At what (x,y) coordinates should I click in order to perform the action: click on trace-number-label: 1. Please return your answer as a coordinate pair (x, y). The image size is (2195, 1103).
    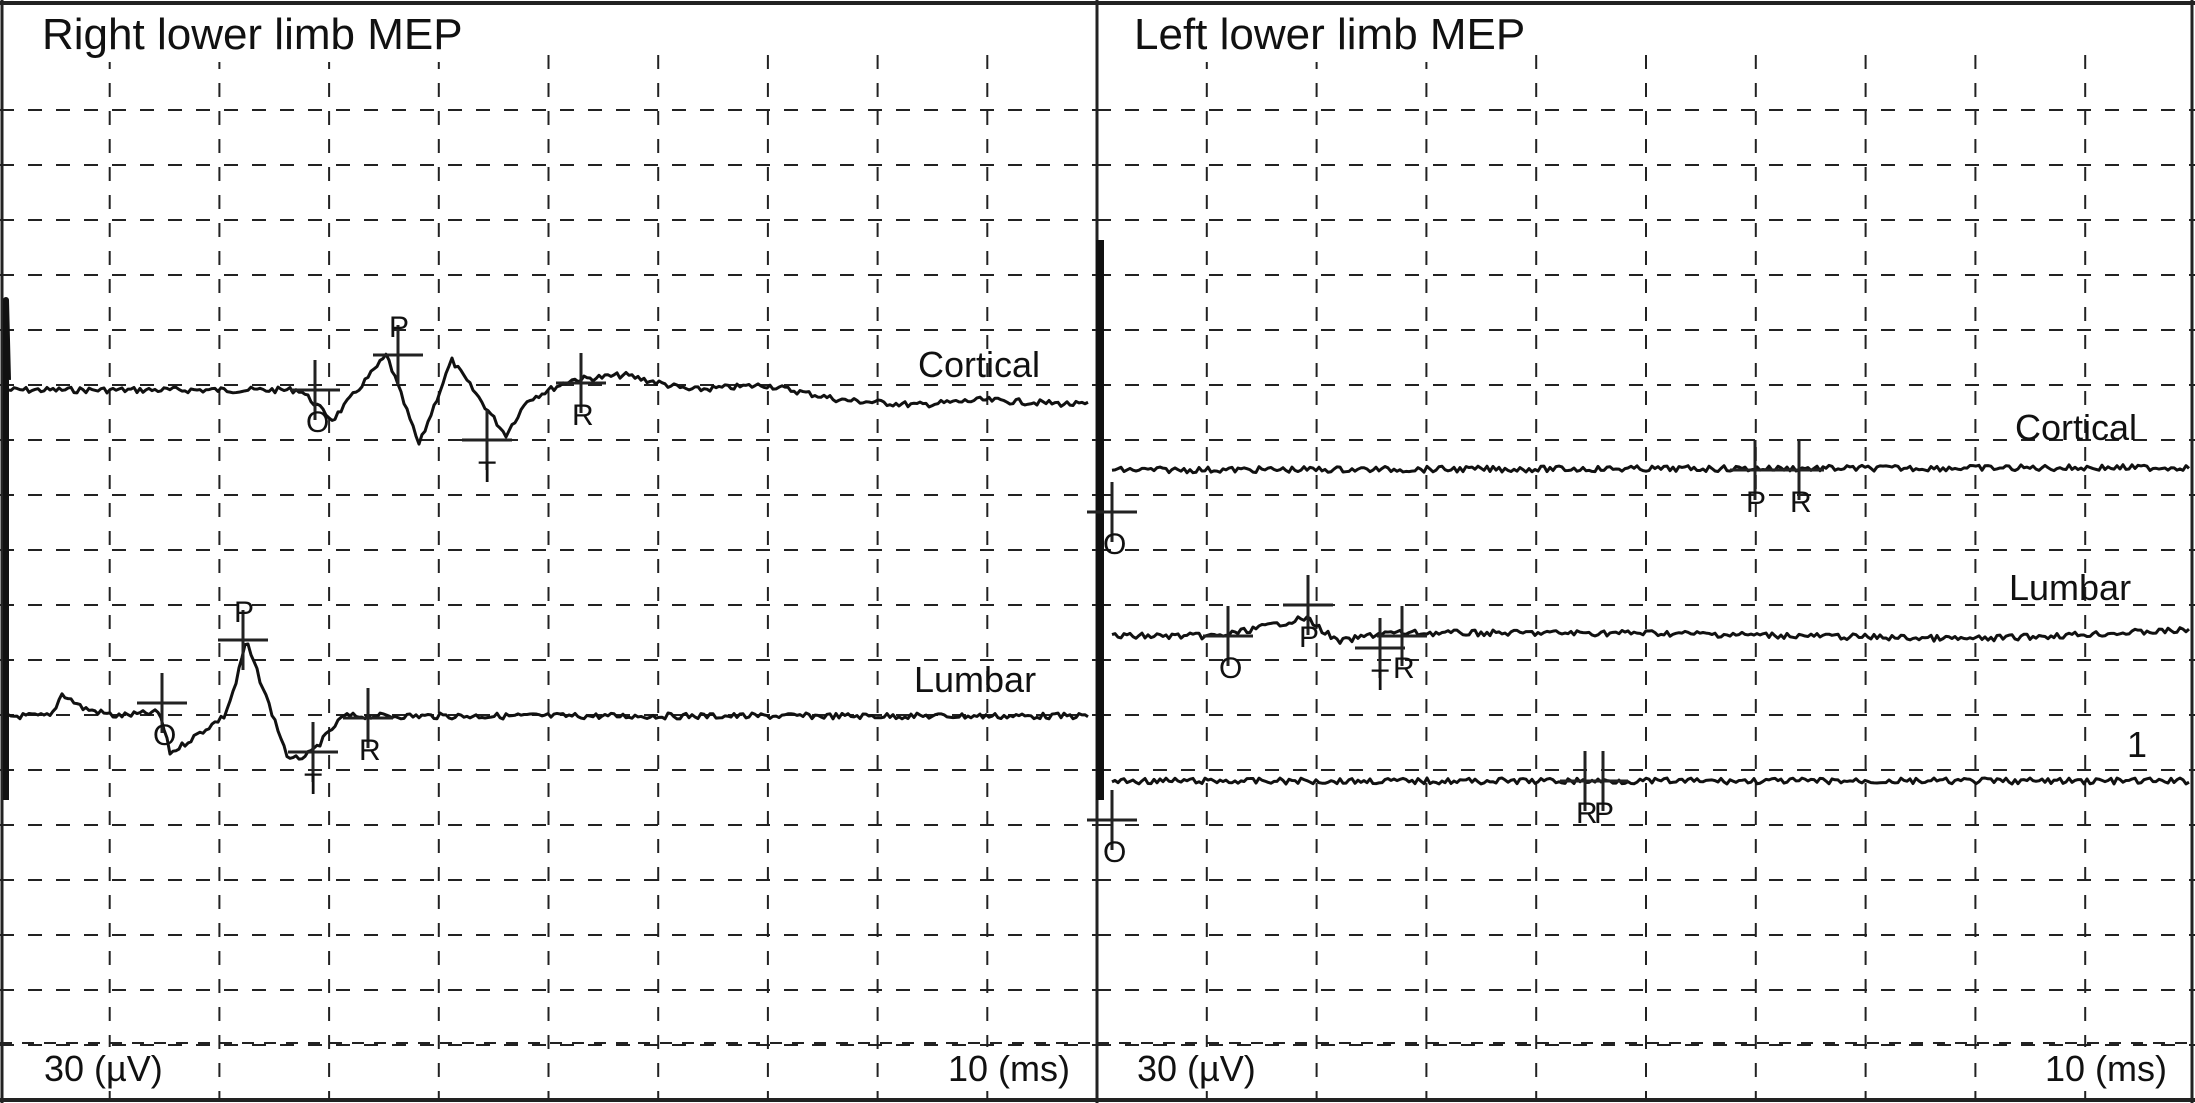
    Looking at the image, I should click on (2137, 744).